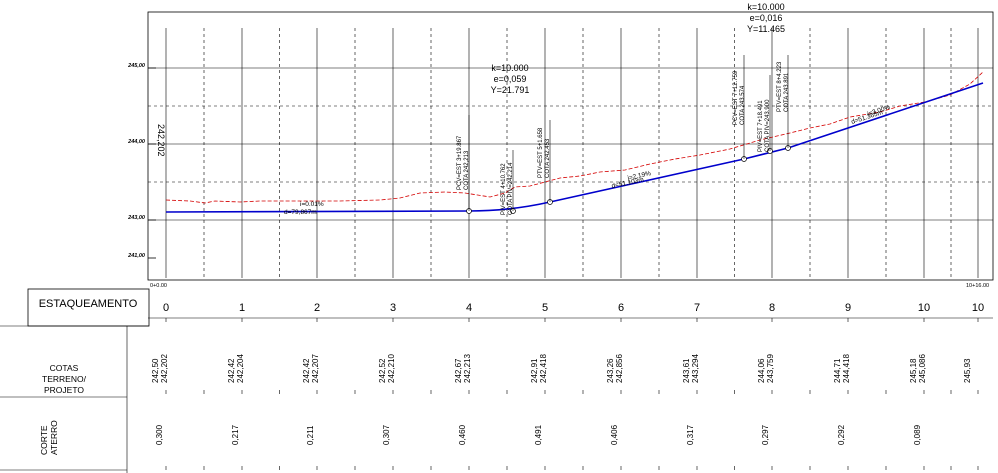 The image size is (998, 473). Describe the element at coordinates (543, 368) in the screenshot. I see `projeto-value: 242,418` at that location.